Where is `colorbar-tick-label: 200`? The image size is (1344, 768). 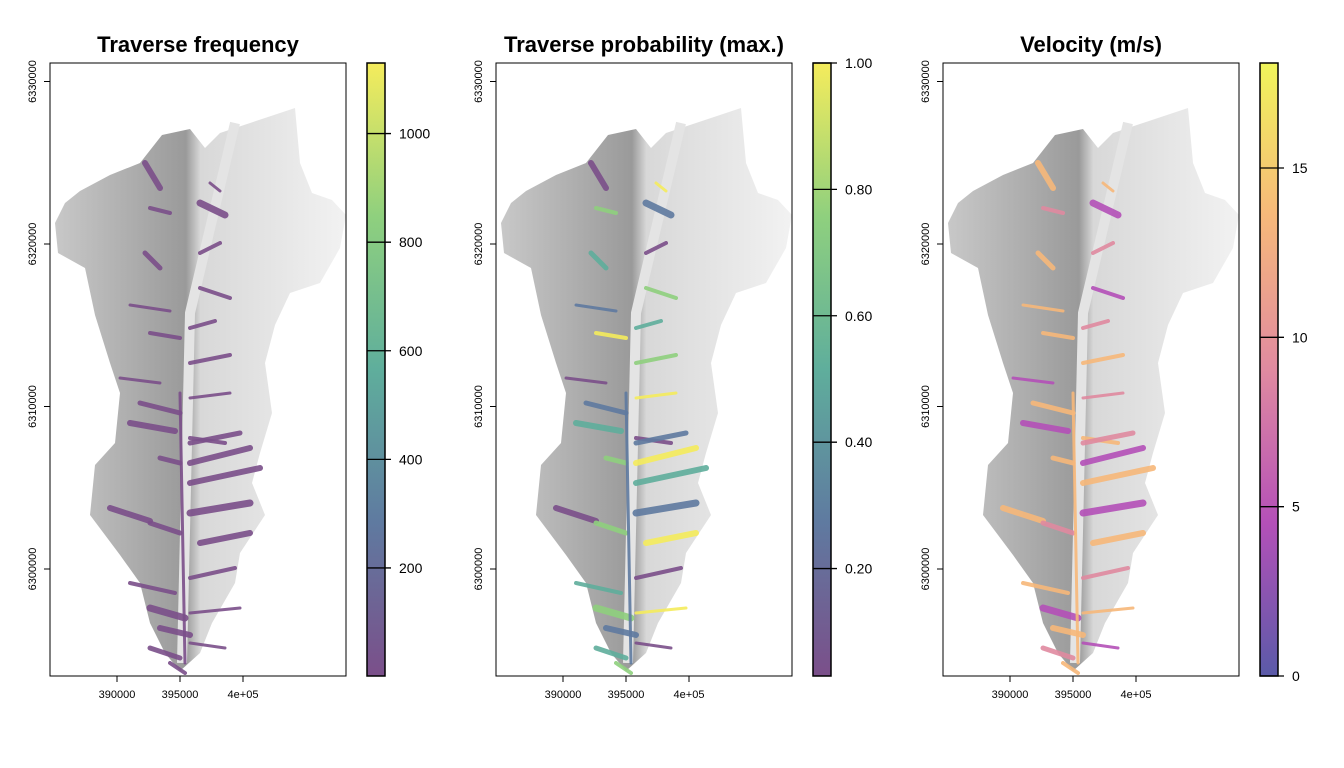 colorbar-tick-label: 200 is located at coordinates (411, 568).